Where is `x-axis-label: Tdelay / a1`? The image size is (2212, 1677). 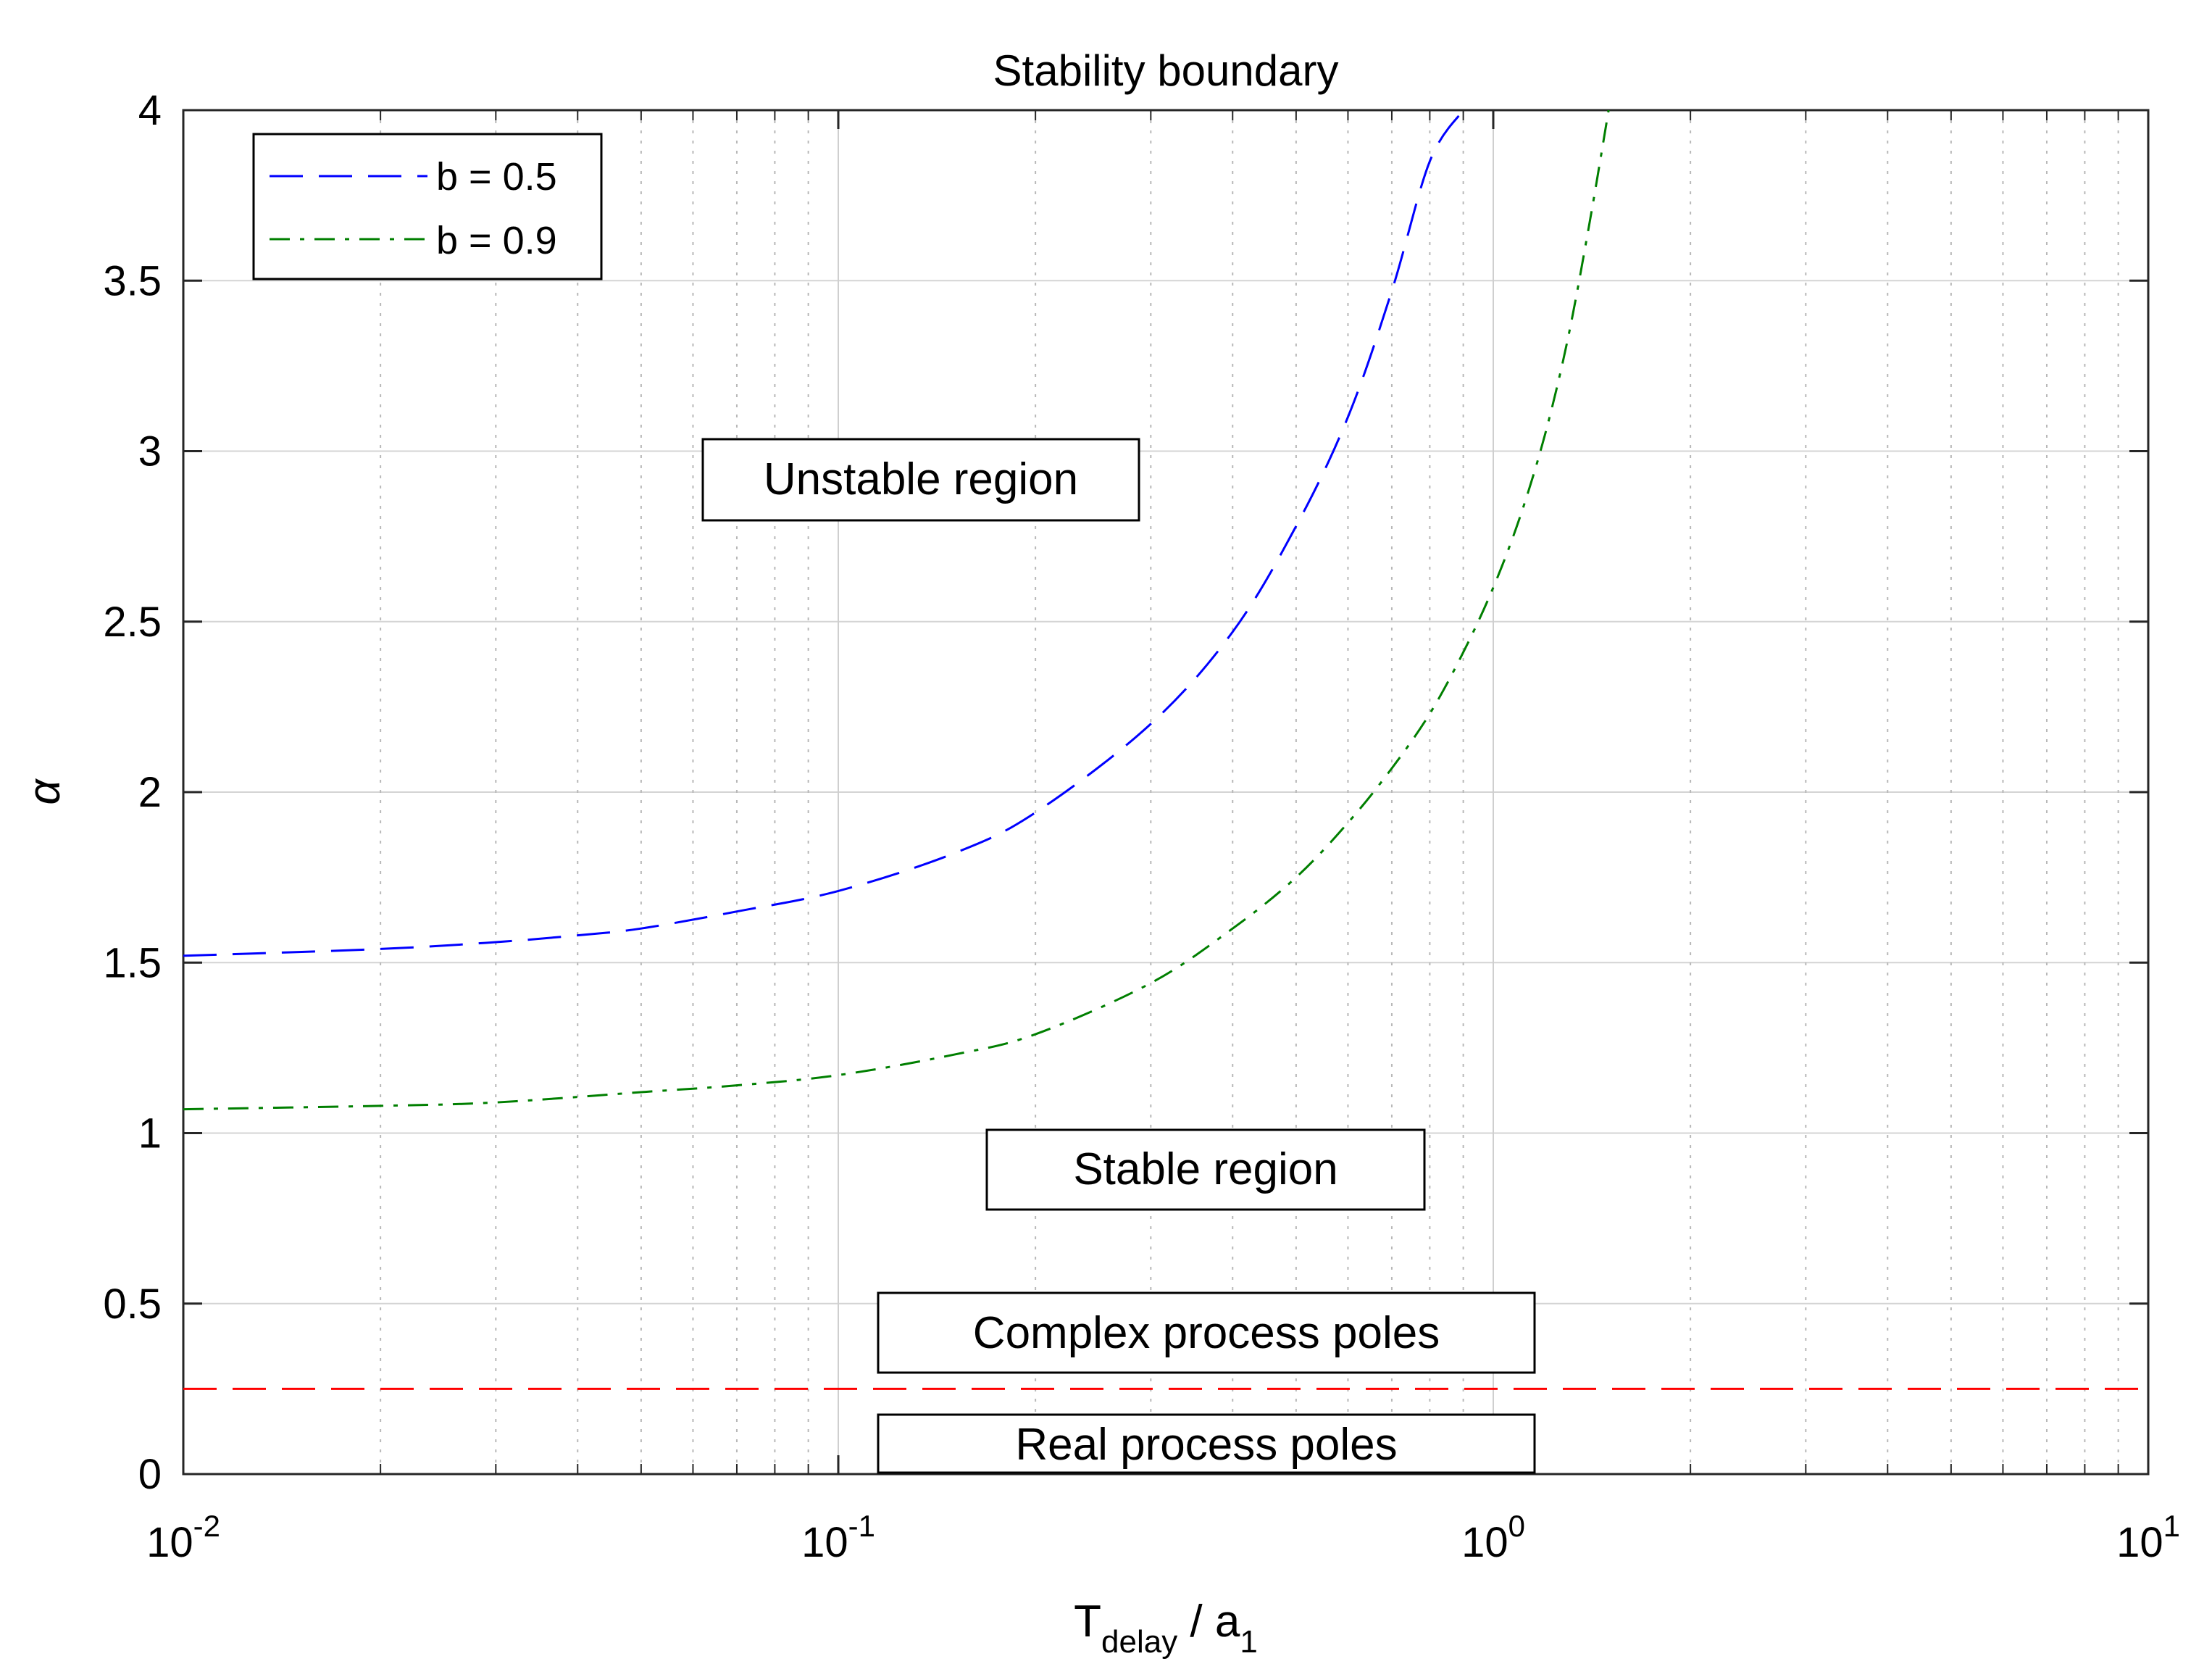 x-axis-label: Tdelay / a1 is located at coordinates (1166, 1628).